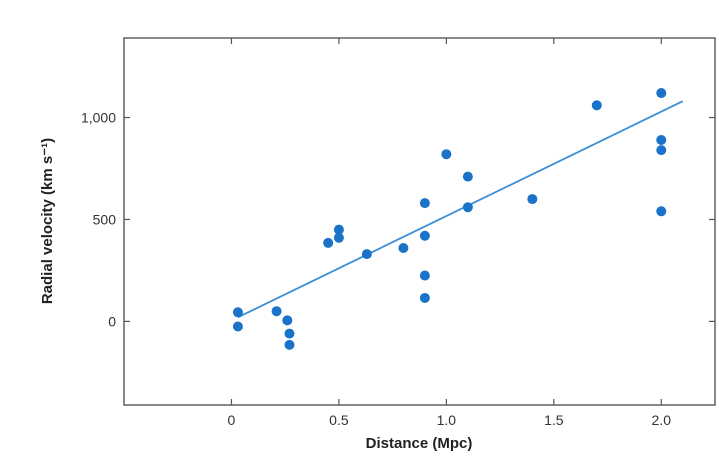  I want to click on y-axis-title: Radial velocity (km s⁻¹), so click(47, 221).